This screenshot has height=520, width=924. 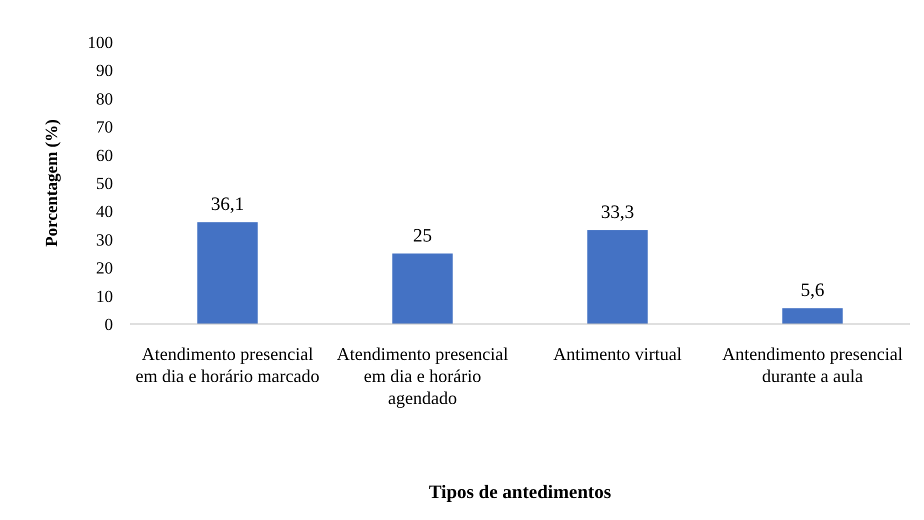 I want to click on y-tick-label: 30, so click(x=104, y=240).